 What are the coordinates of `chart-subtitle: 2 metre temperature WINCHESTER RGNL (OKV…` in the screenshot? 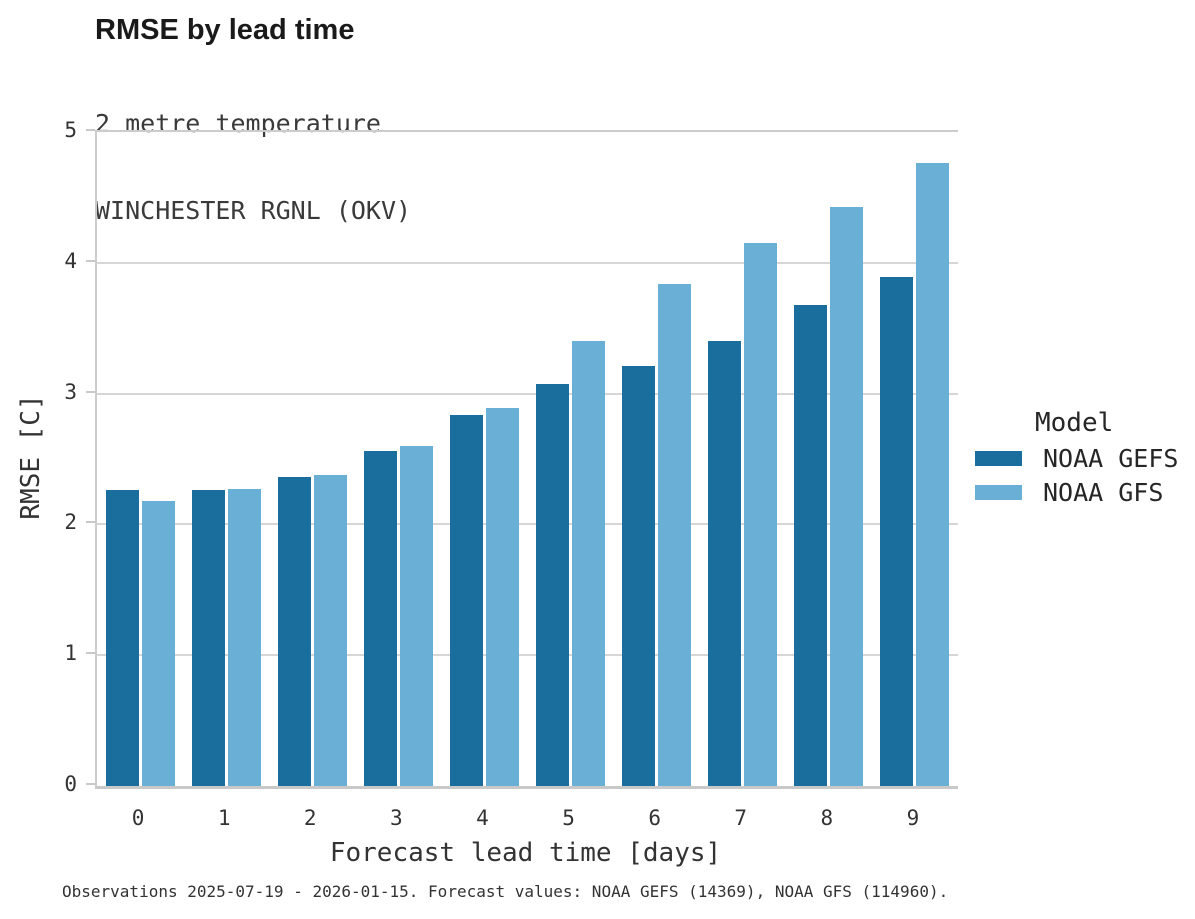 It's located at (253, 167).